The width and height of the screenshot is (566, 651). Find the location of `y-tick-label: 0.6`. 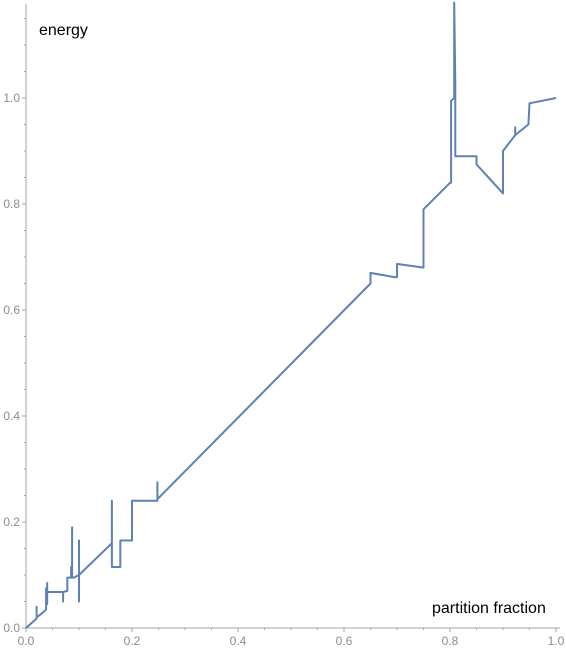

y-tick-label: 0.6 is located at coordinates (11, 310).